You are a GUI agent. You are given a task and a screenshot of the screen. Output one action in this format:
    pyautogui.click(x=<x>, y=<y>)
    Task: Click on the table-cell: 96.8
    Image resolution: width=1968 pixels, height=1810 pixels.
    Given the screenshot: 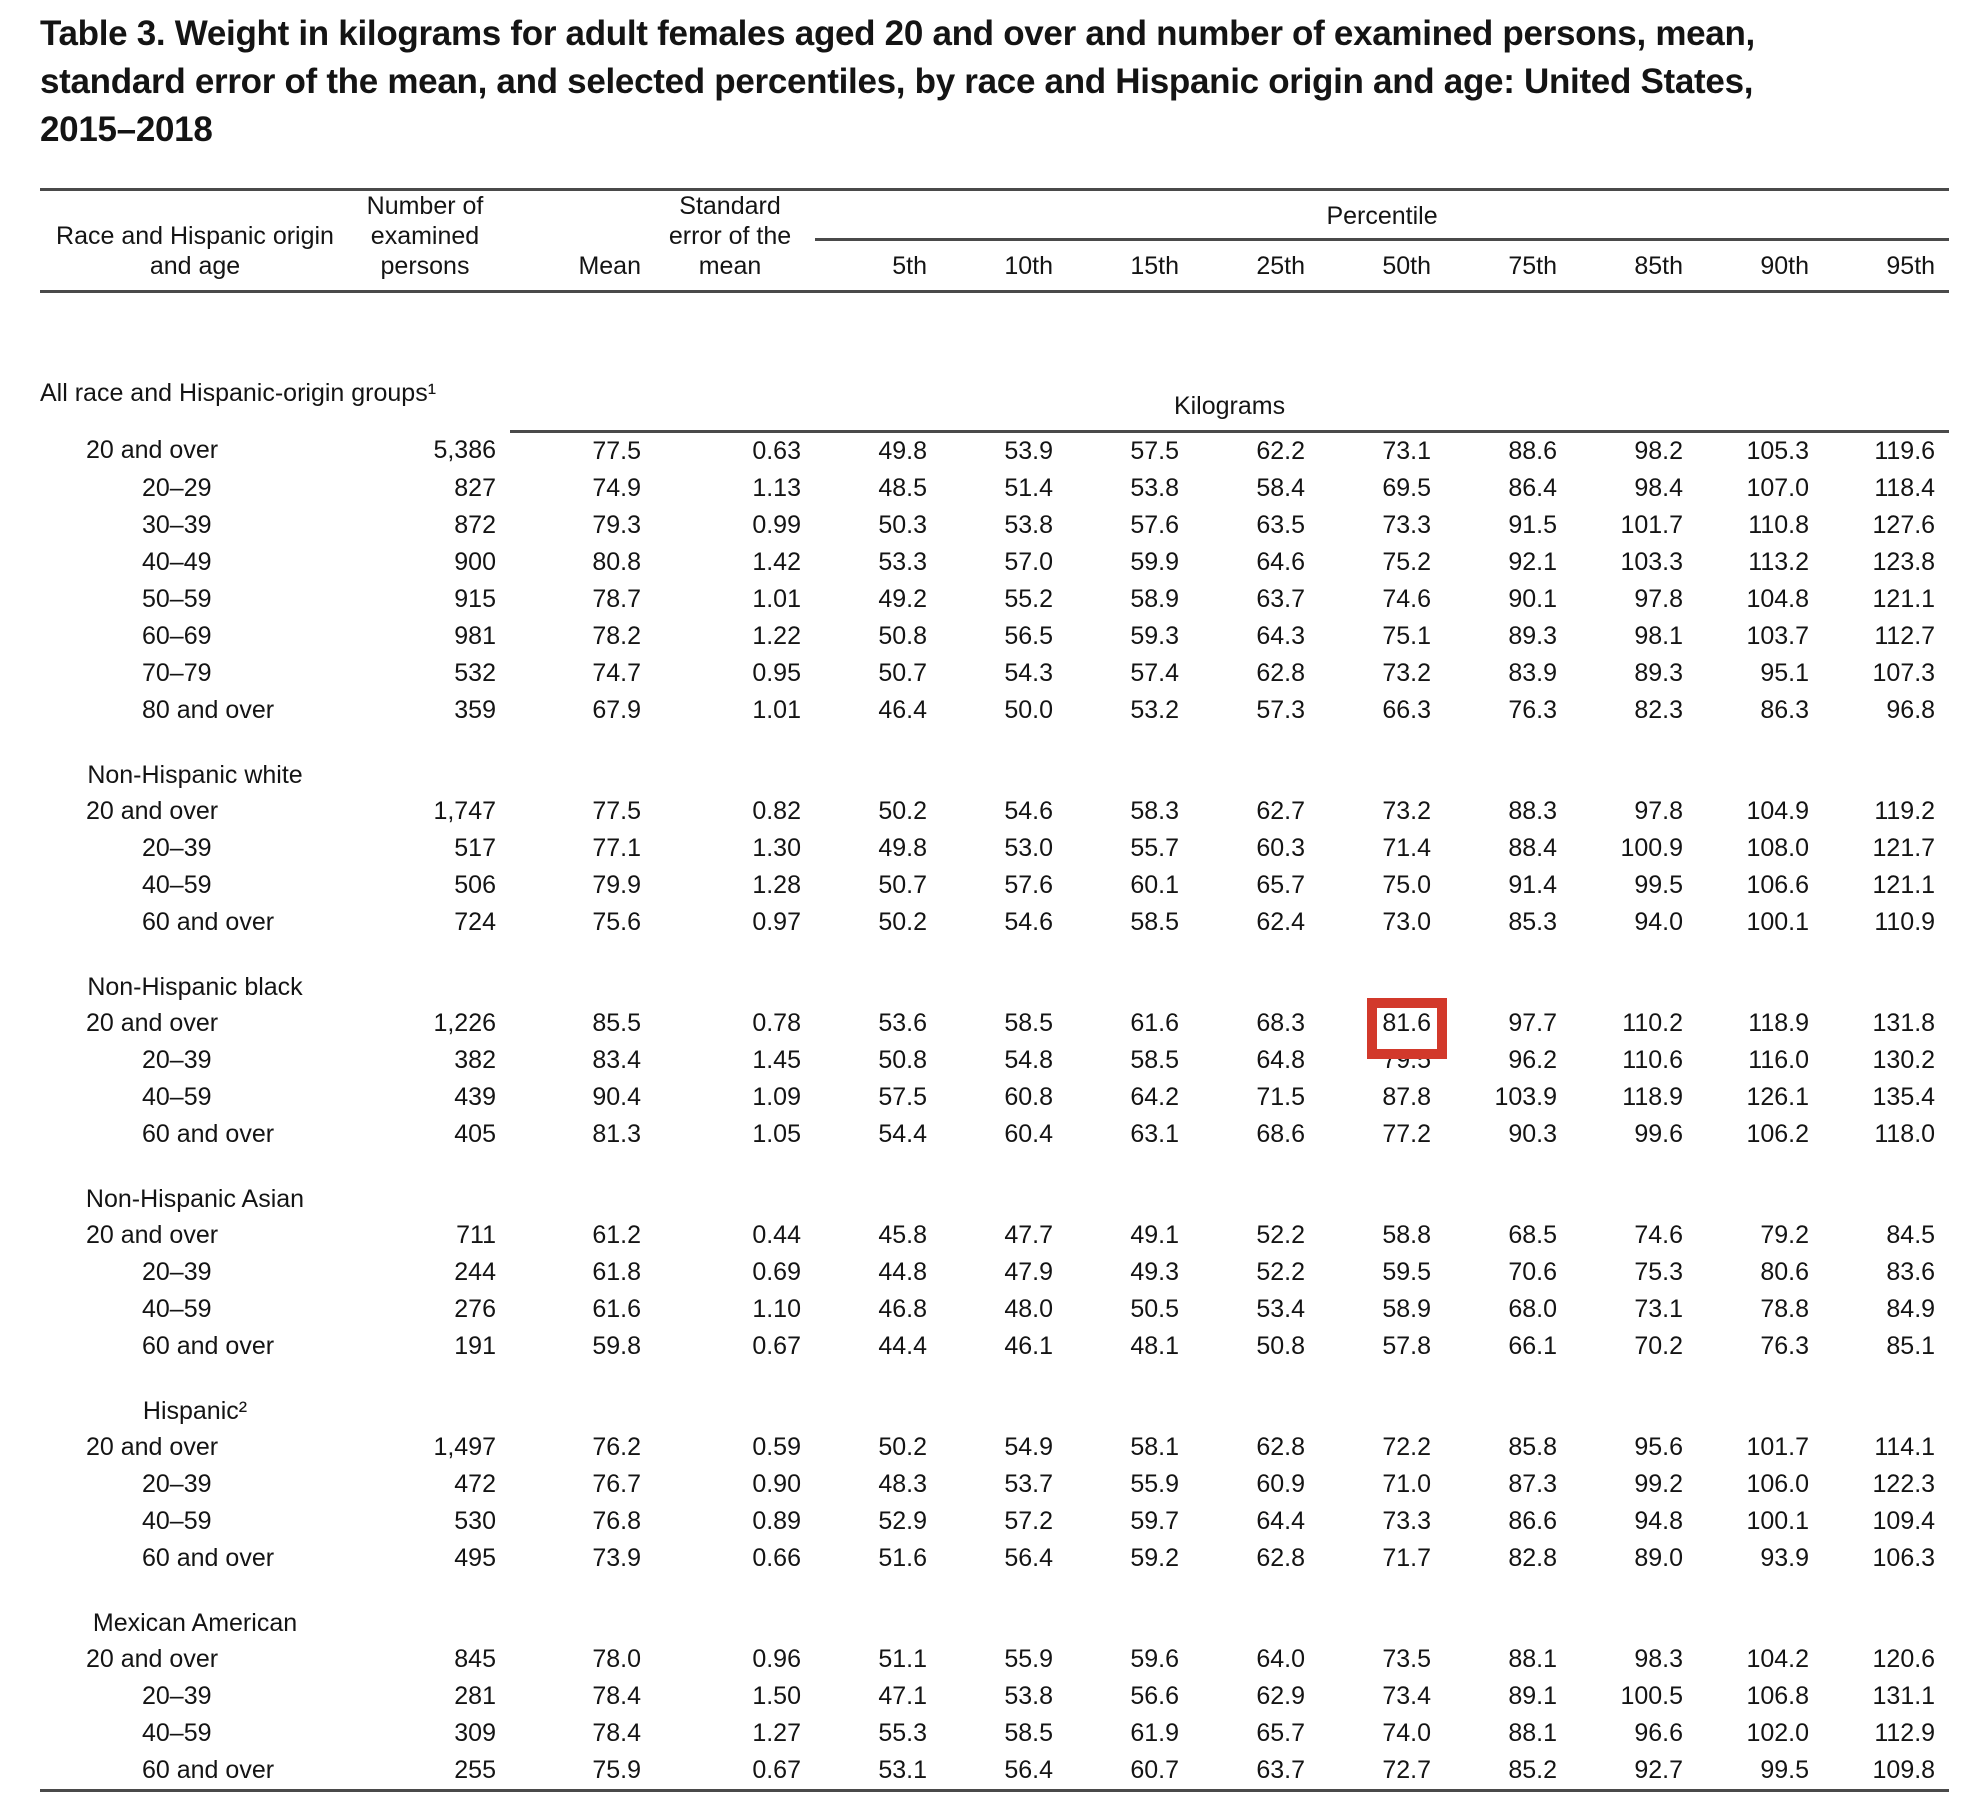 What is the action you would take?
    pyautogui.click(x=1911, y=709)
    